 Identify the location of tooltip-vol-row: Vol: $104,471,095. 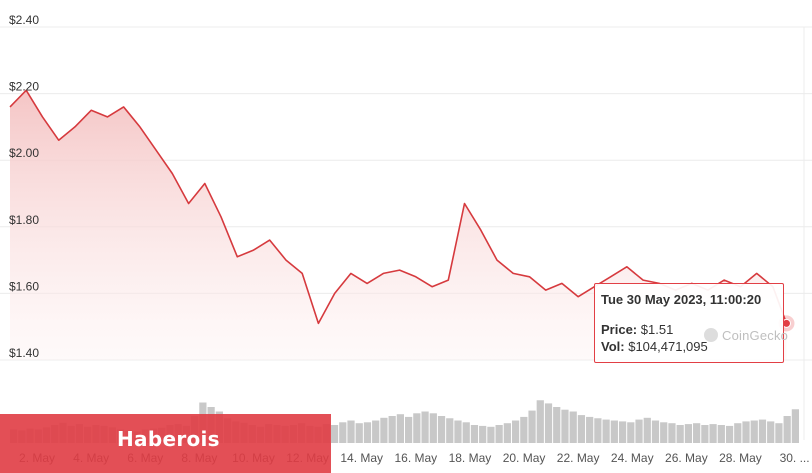
(689, 346).